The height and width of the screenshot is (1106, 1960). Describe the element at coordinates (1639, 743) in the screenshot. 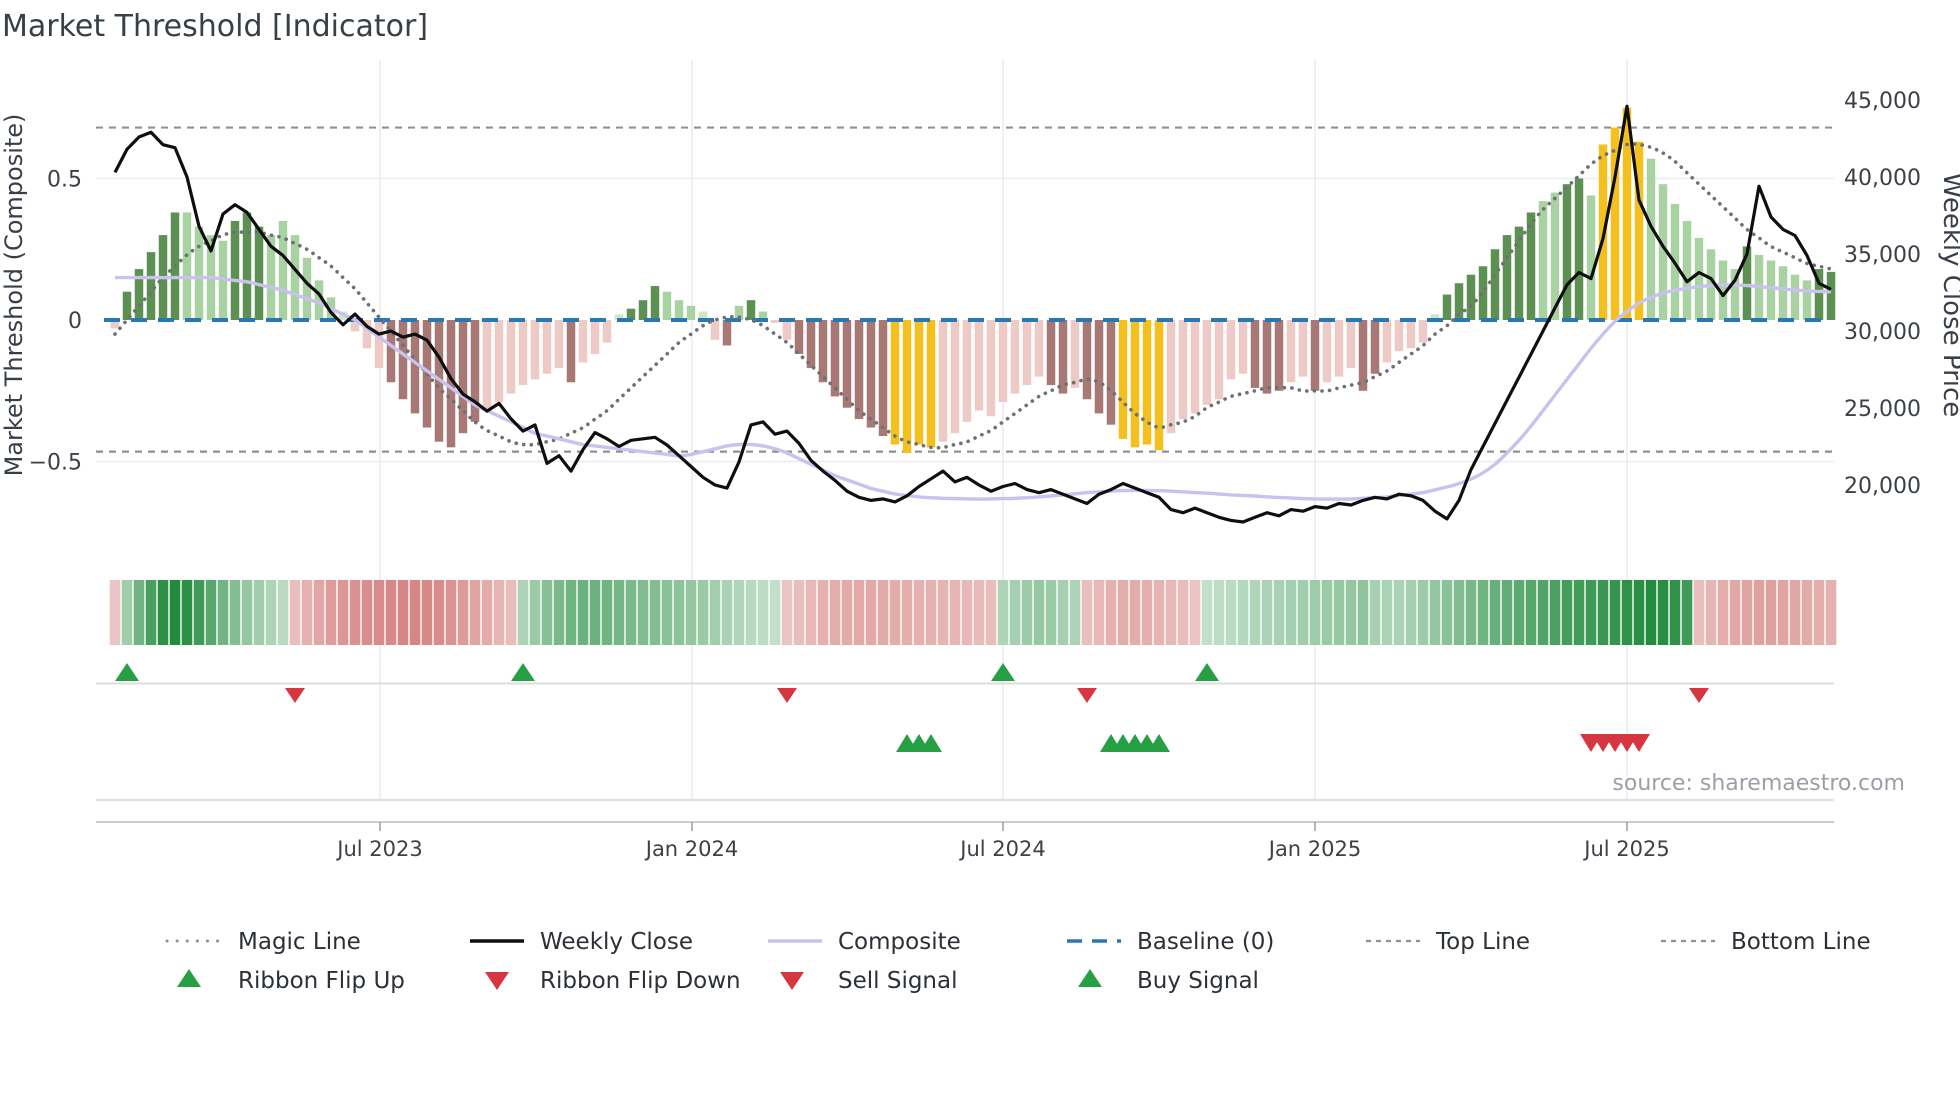

I see `sell-signal-icon` at that location.